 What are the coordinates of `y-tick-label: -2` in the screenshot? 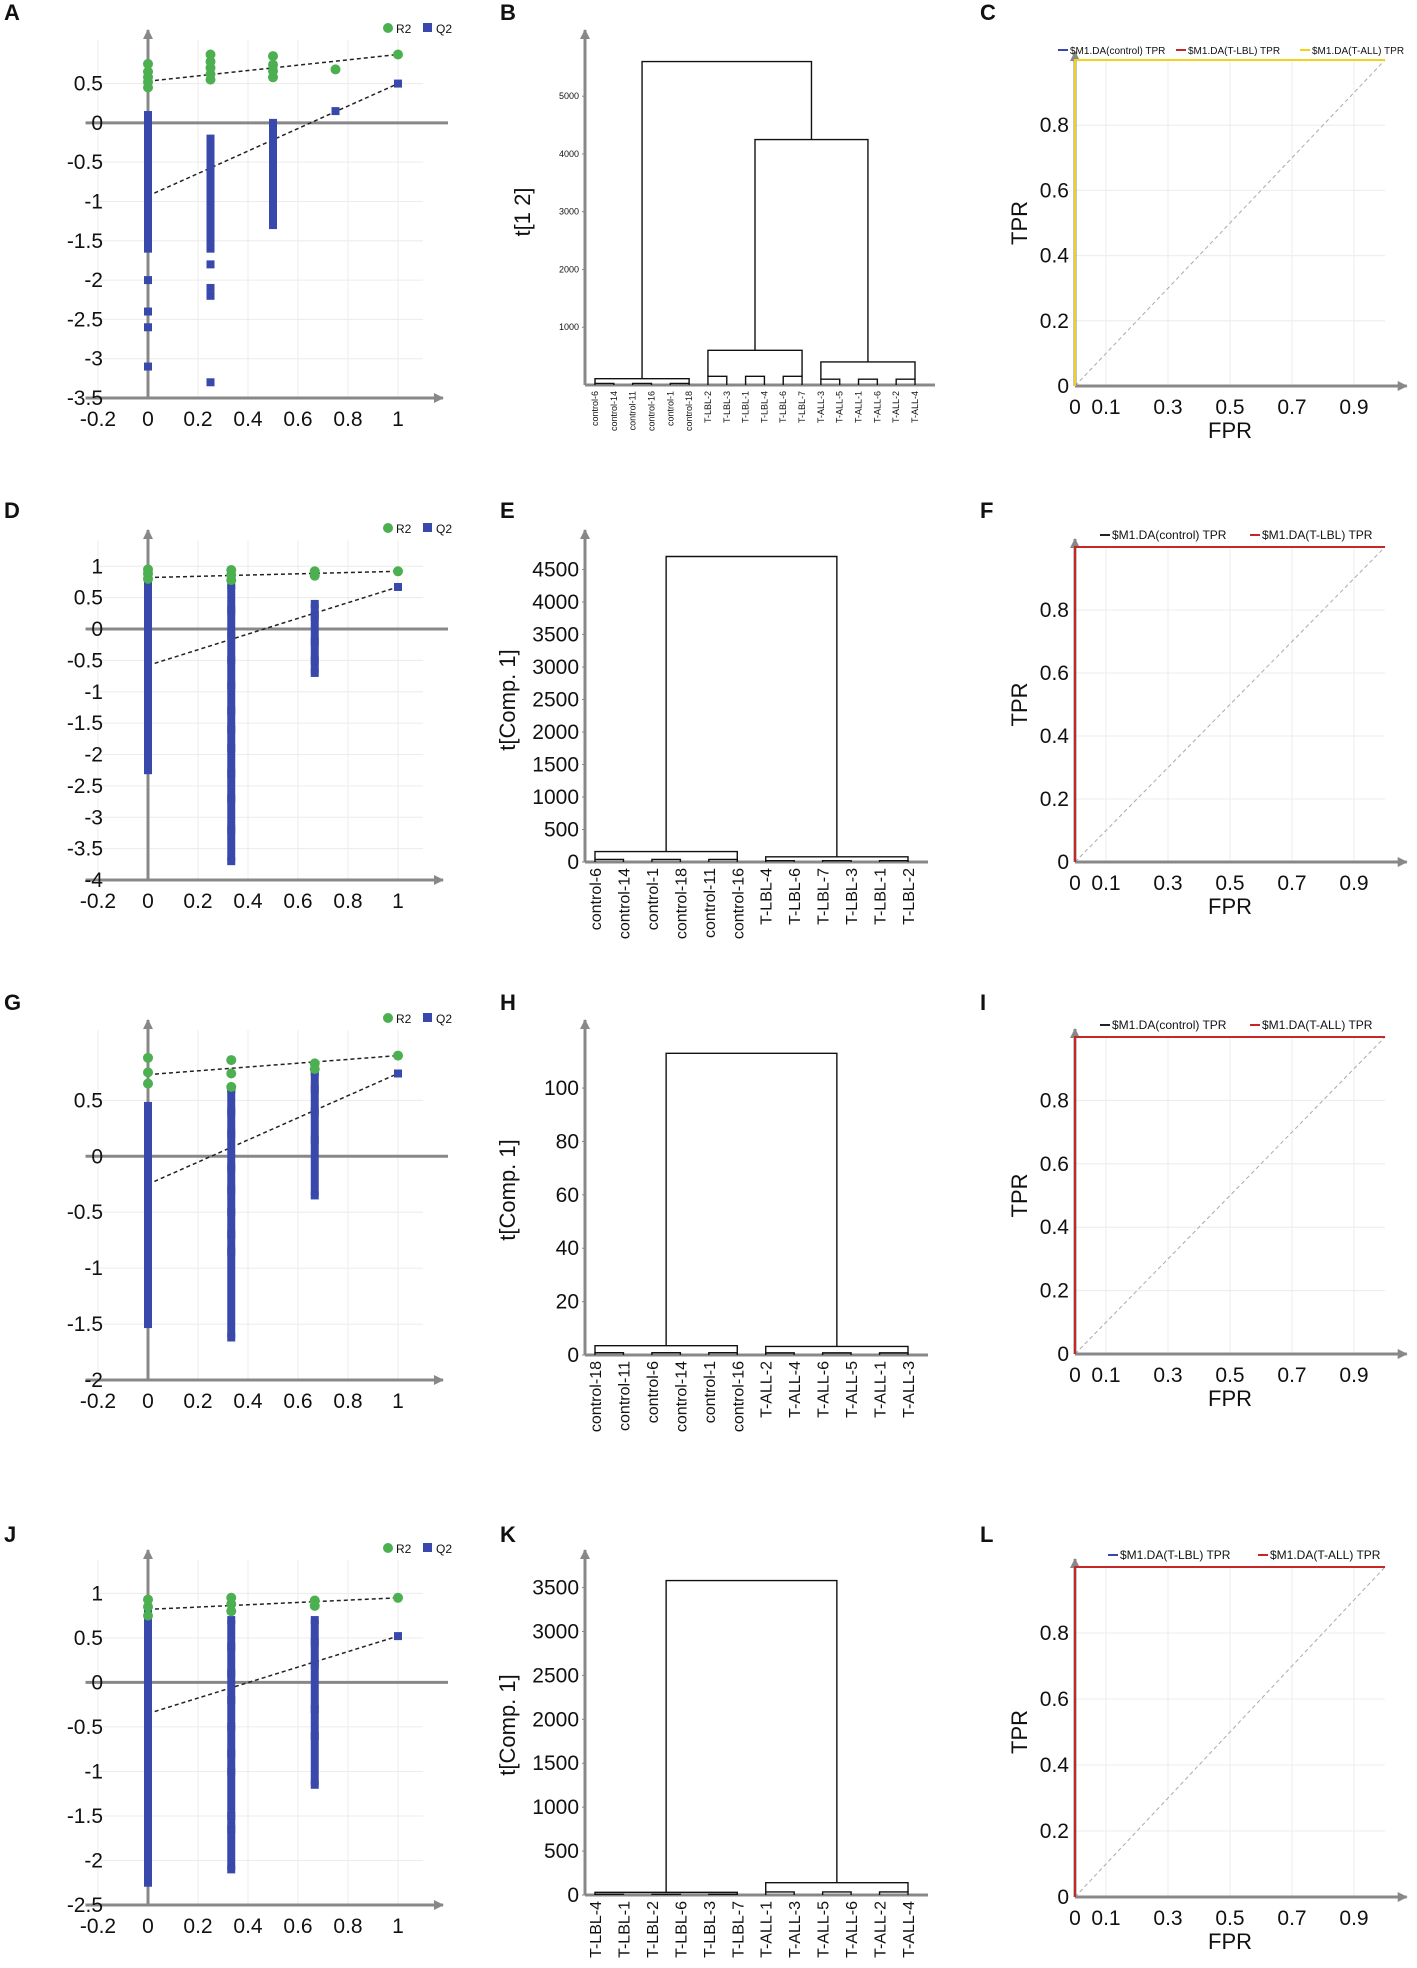 It's located at (93, 280).